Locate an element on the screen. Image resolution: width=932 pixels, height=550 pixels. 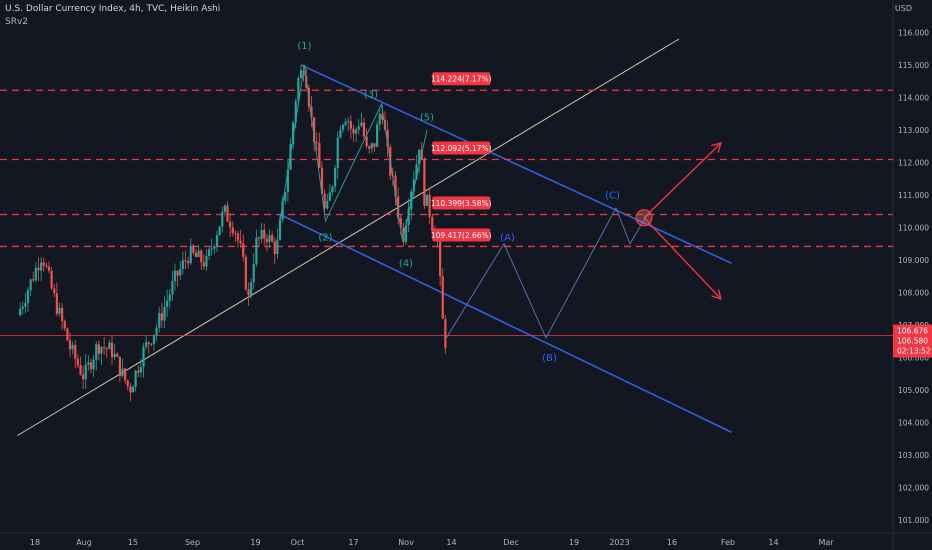
level-tag-label: 110.399(3.58%) is located at coordinates (461, 203).